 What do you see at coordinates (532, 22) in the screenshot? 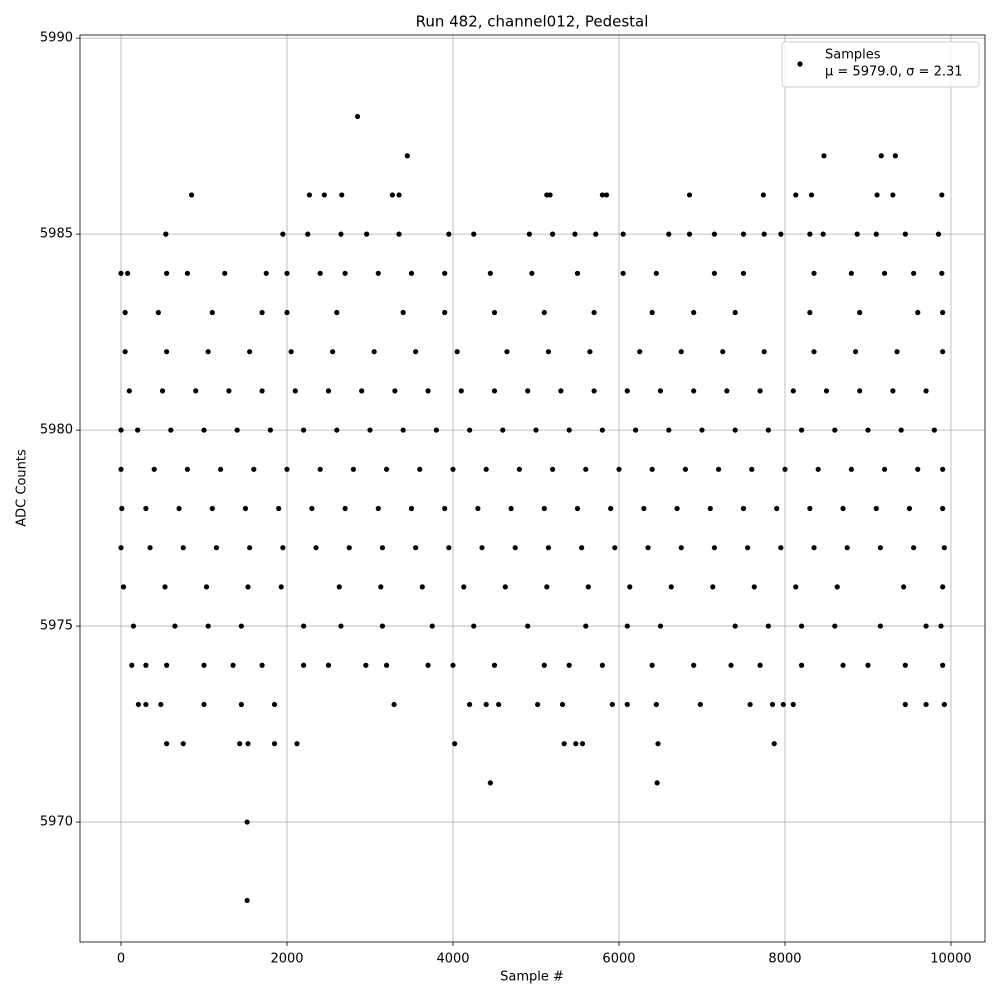
I see `chart-title: Run 482, channel012, Pedestal` at bounding box center [532, 22].